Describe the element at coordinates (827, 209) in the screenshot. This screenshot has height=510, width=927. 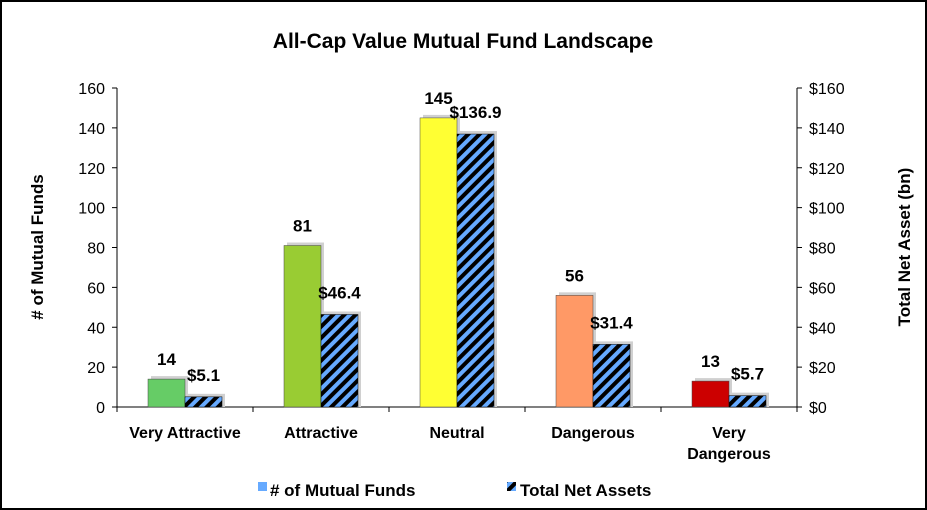
I see `right-tick-label: $100` at that location.